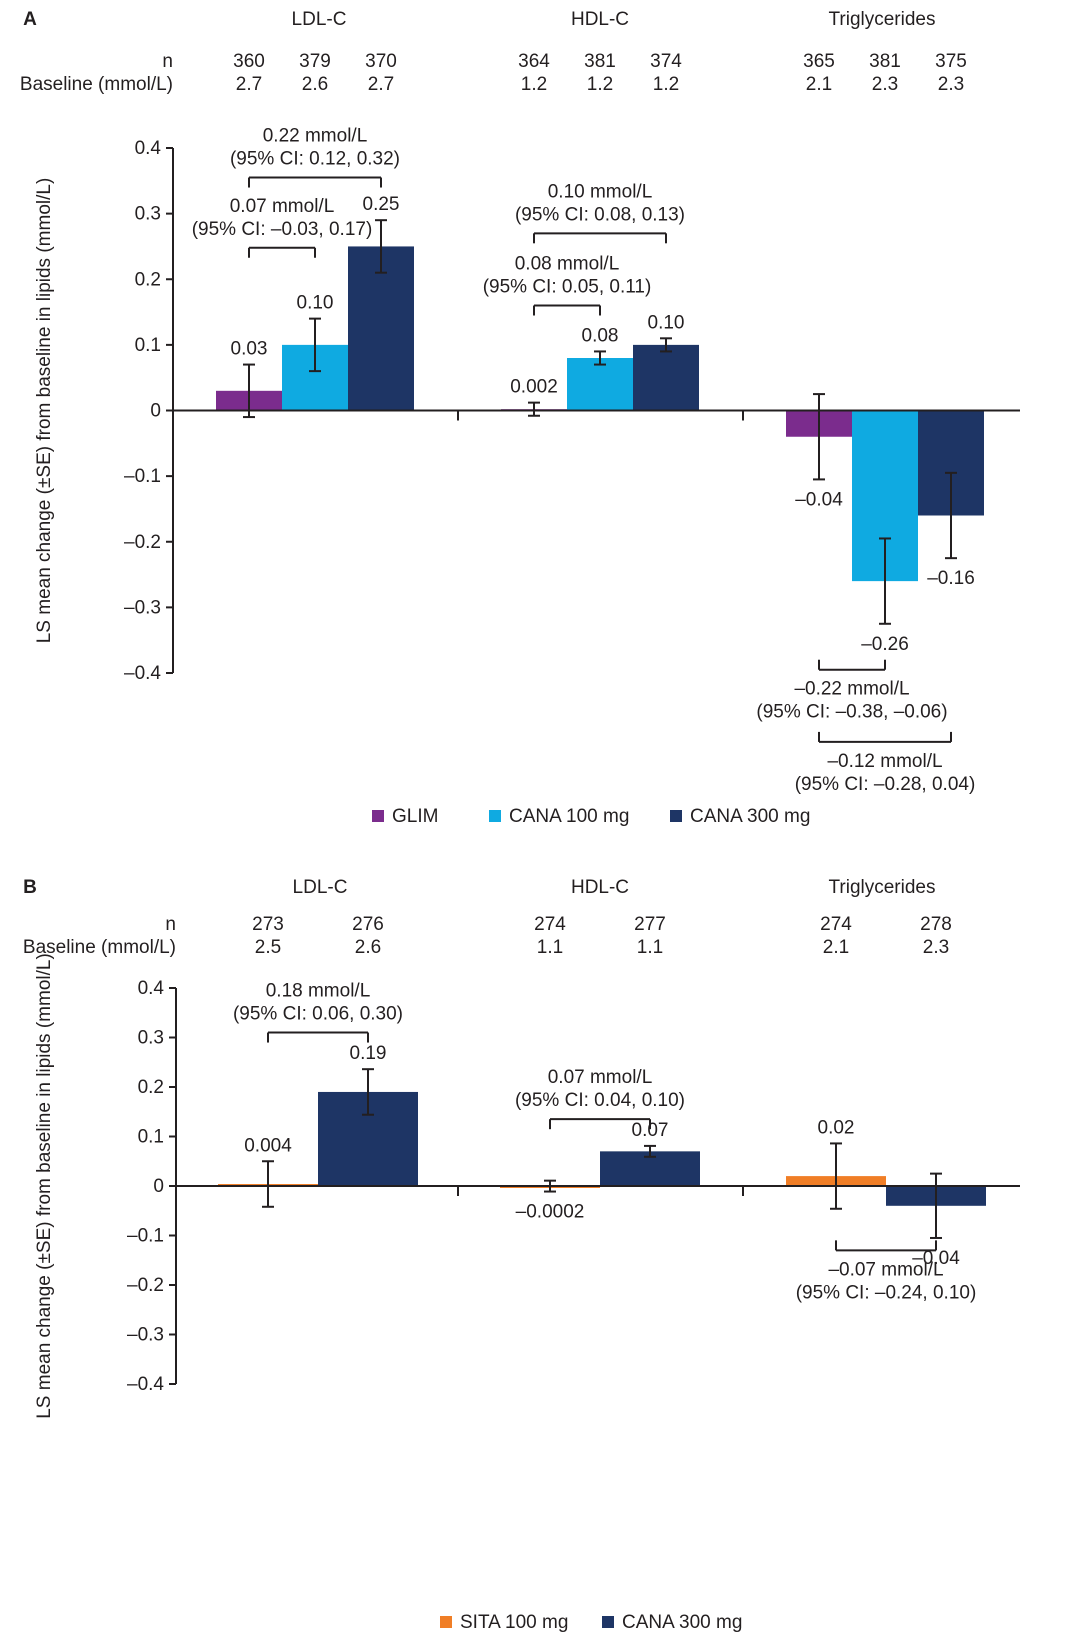  I want to click on bar-value-label: –0.16, so click(951, 578).